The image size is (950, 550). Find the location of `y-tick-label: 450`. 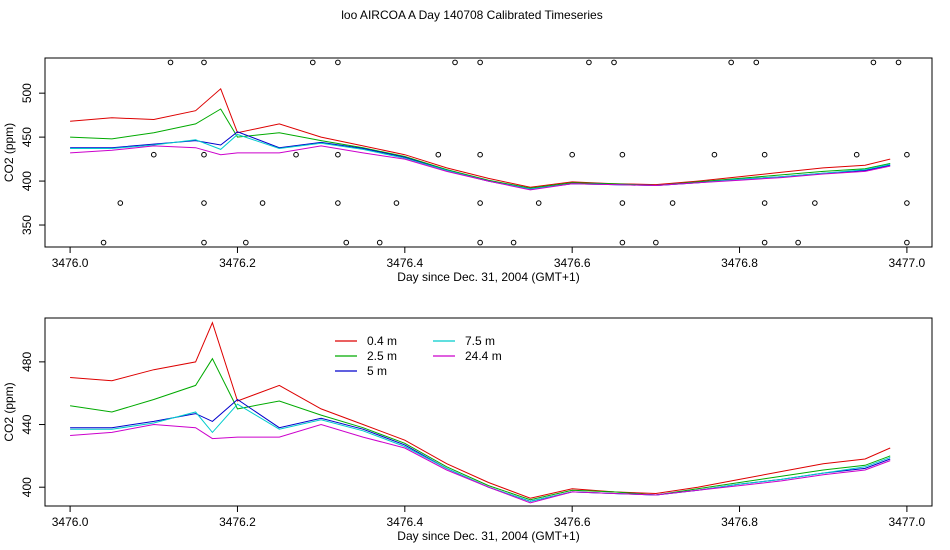

y-tick-label: 450 is located at coordinates (27, 137).